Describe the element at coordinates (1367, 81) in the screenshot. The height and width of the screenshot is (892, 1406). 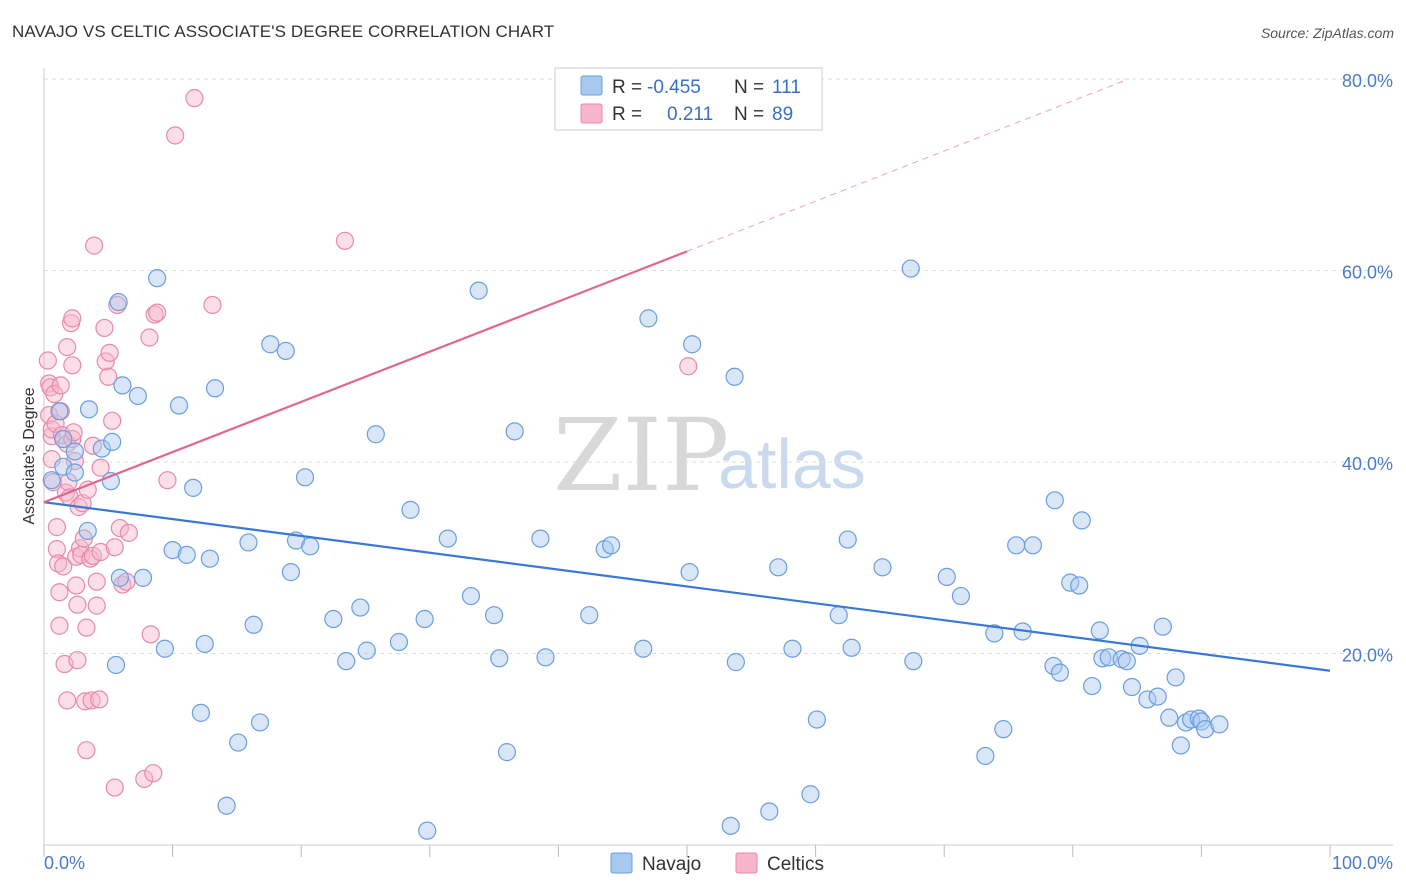
I see `y-tick-label: 80.0%` at that location.